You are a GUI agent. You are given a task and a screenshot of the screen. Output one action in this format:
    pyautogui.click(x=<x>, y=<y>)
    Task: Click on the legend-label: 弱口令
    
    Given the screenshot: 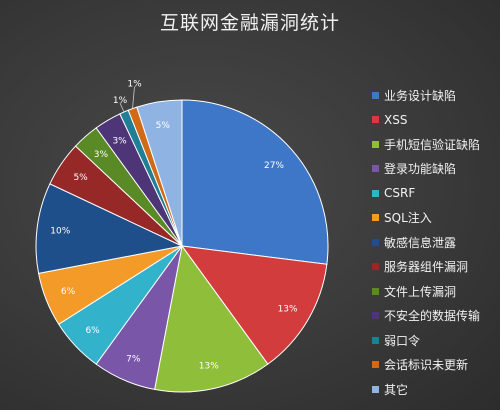 What is the action you would take?
    pyautogui.click(x=402, y=340)
    